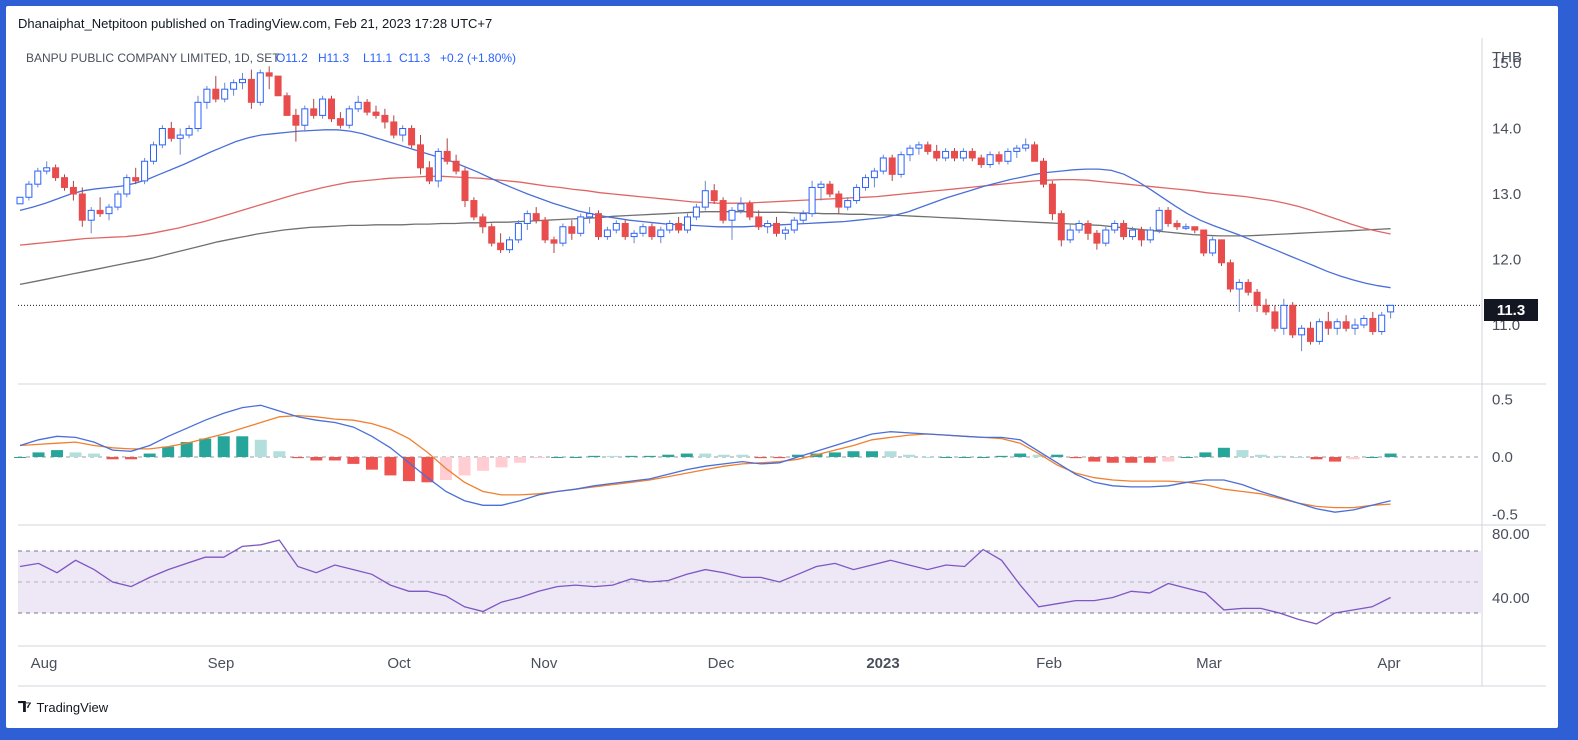  Describe the element at coordinates (748, 458) in the screenshot. I see `macd-pane` at that location.